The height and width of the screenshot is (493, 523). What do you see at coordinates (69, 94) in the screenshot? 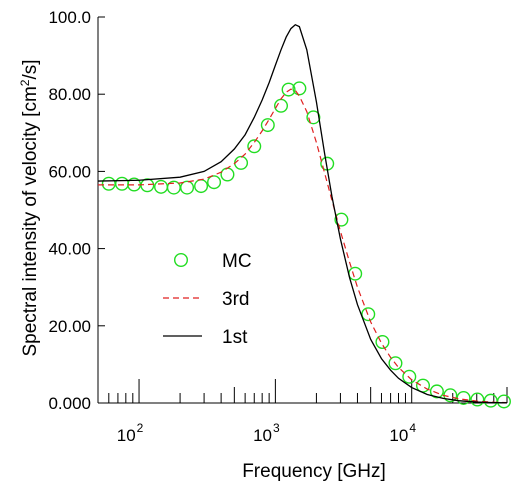
I see `y-tick-label: 80.00` at bounding box center [69, 94].